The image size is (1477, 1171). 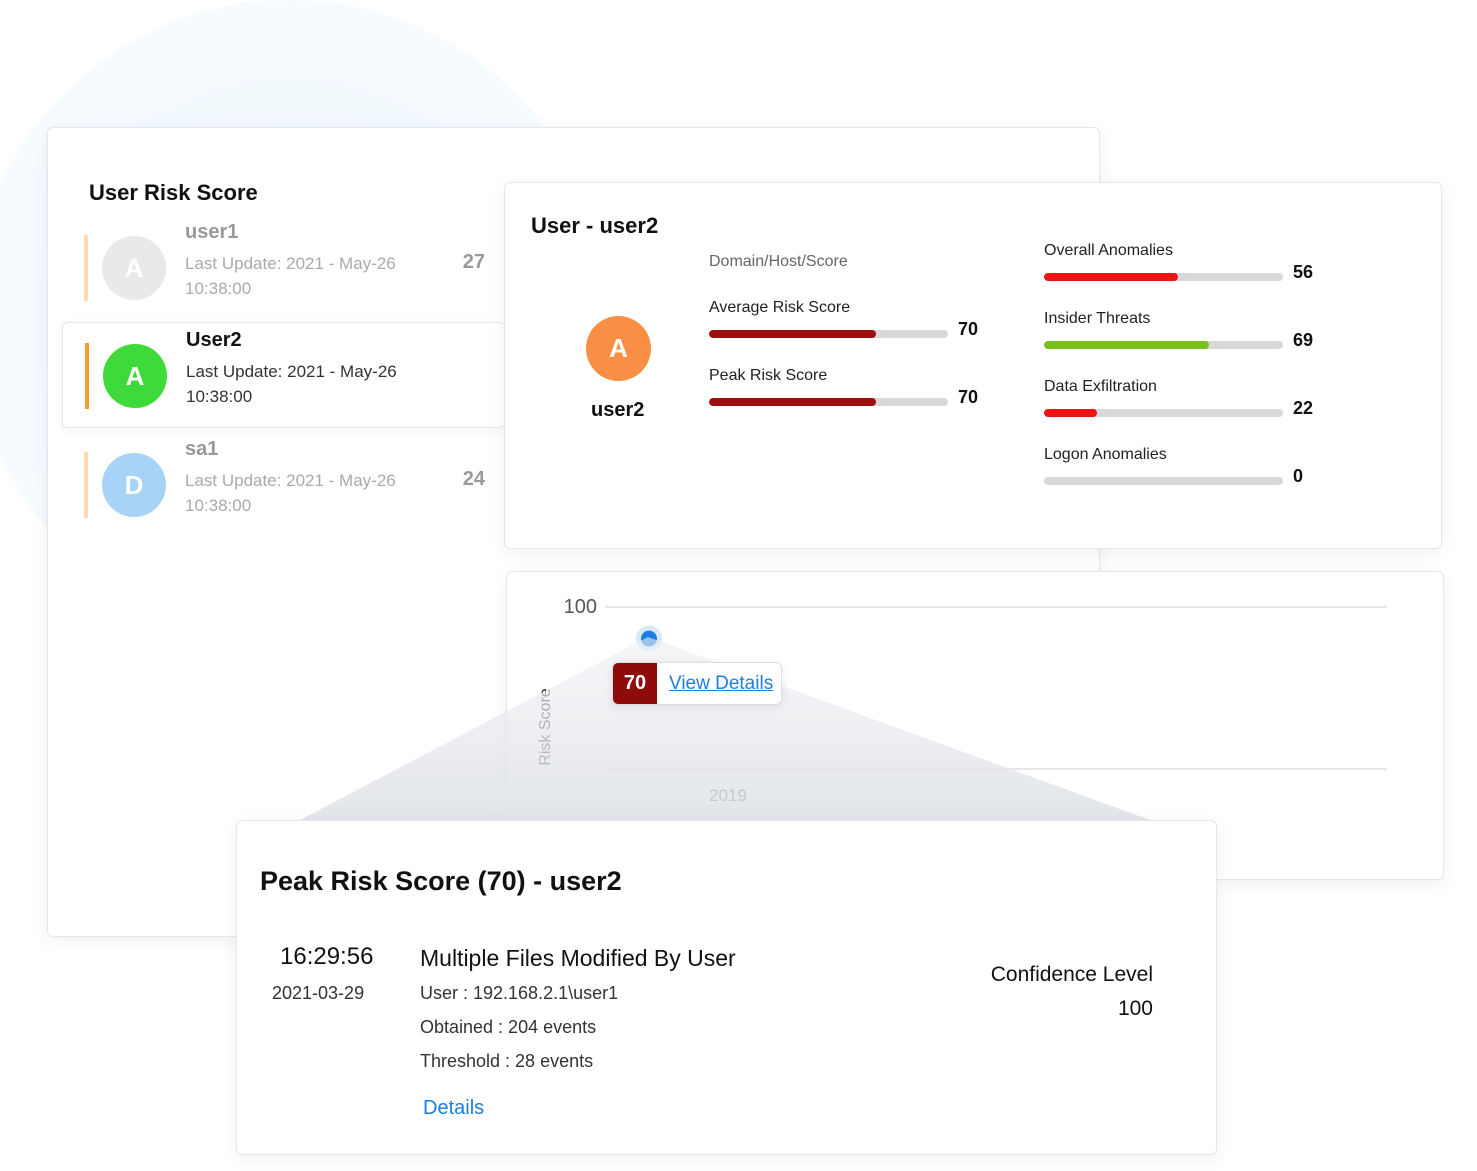 I want to click on metric-value: 22, so click(x=1303, y=408).